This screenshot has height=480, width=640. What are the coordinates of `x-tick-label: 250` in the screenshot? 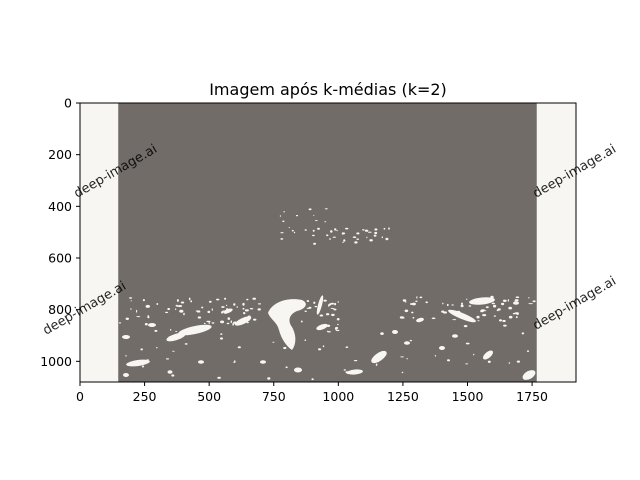 It's located at (145, 396).